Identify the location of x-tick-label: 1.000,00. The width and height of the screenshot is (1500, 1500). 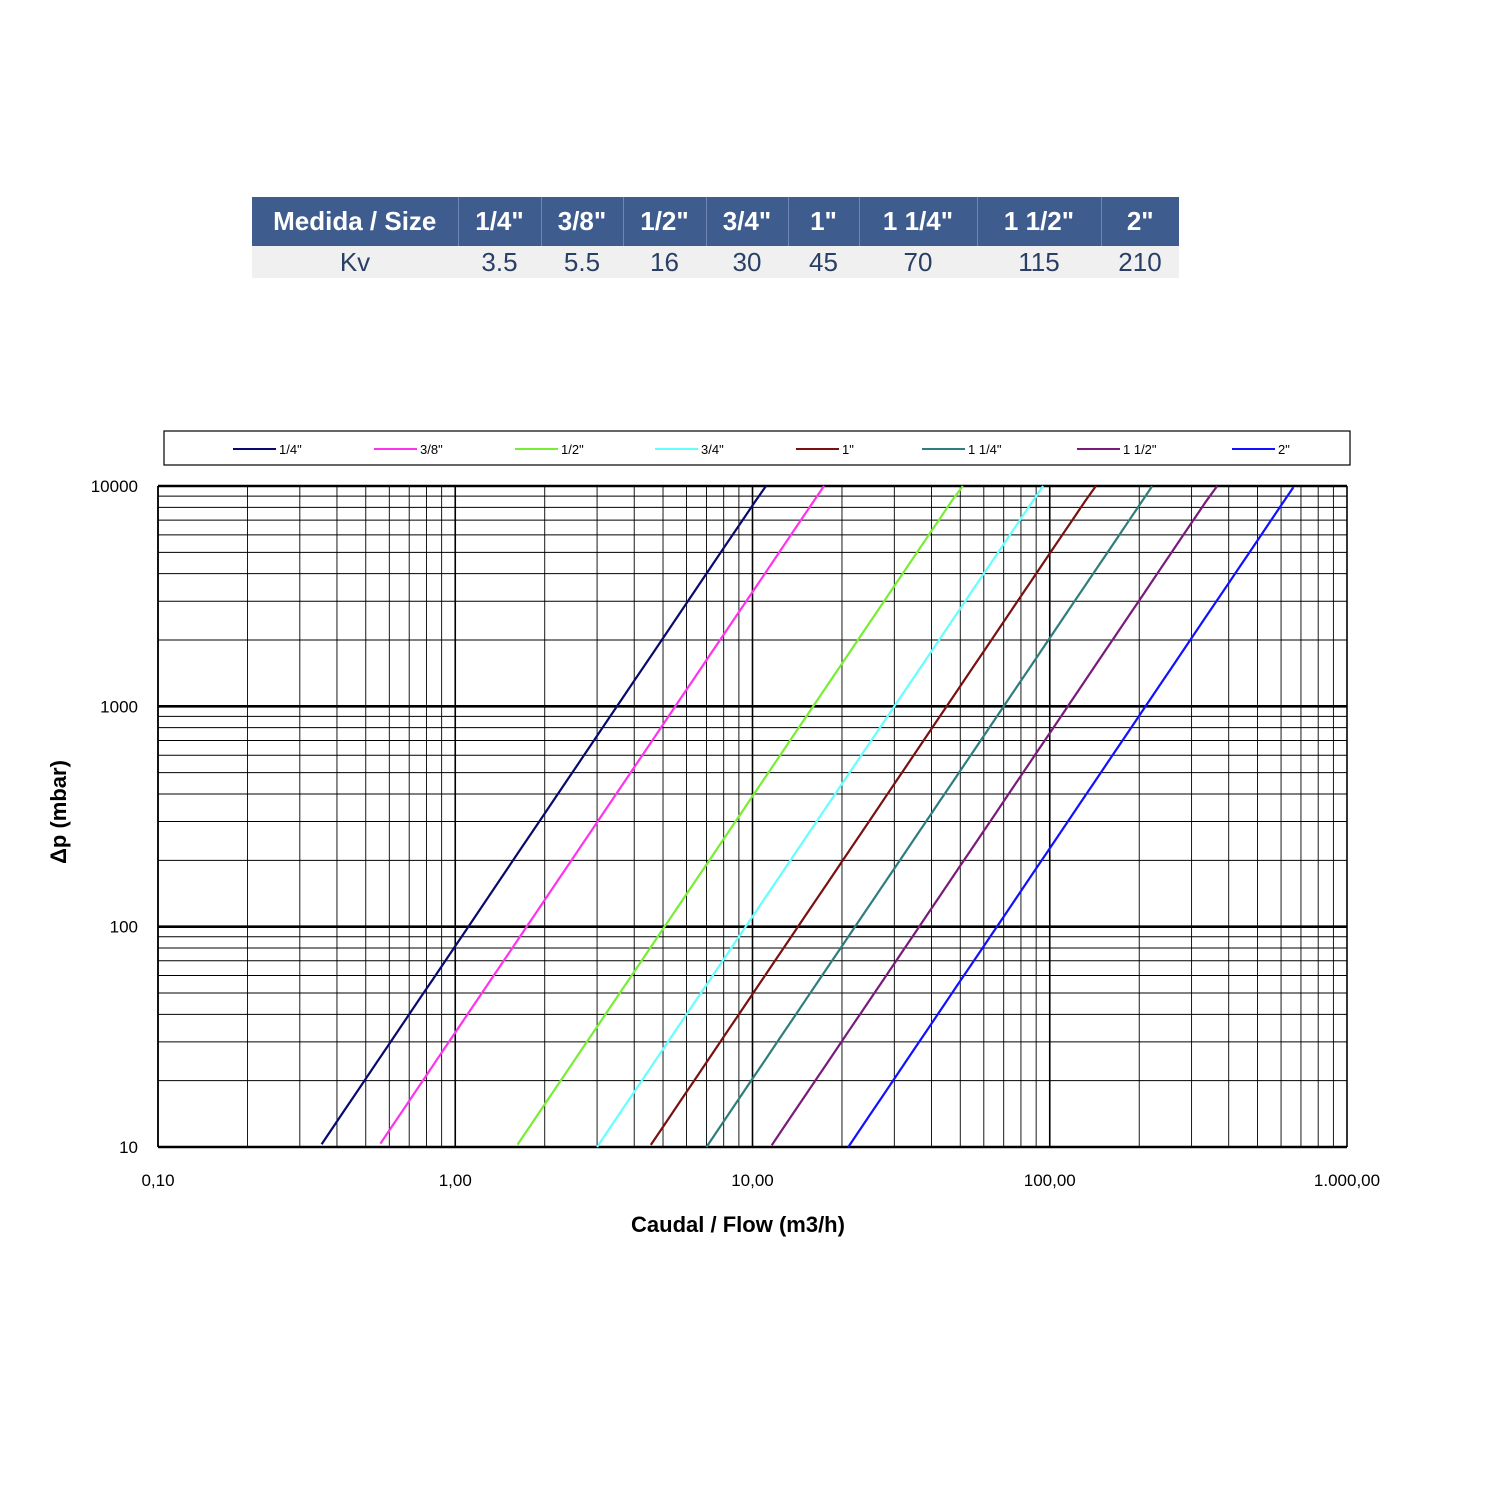
(1347, 1180).